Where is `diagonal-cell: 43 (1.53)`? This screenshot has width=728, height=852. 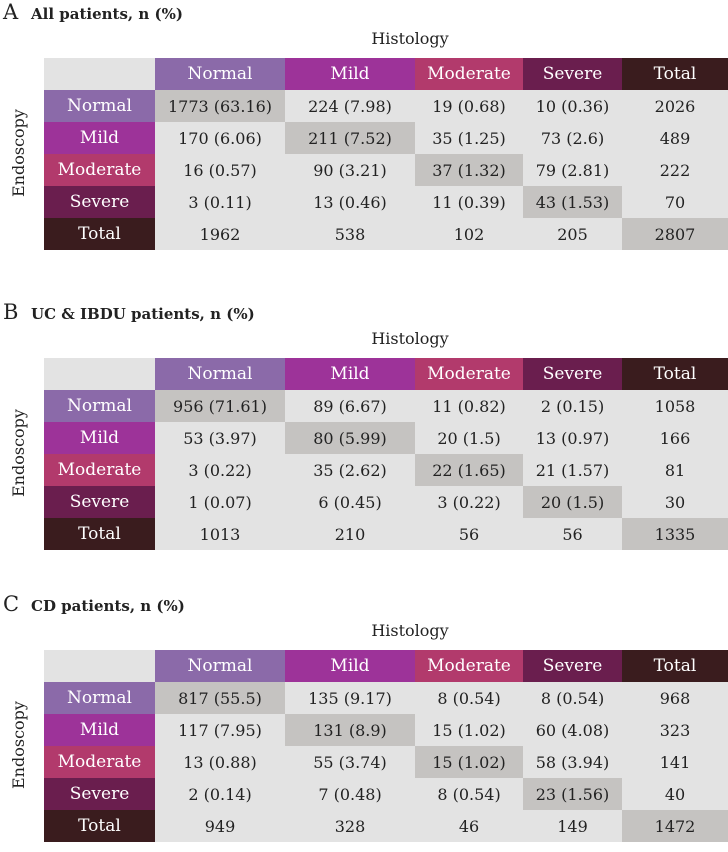 diagonal-cell: 43 (1.53) is located at coordinates (572, 202).